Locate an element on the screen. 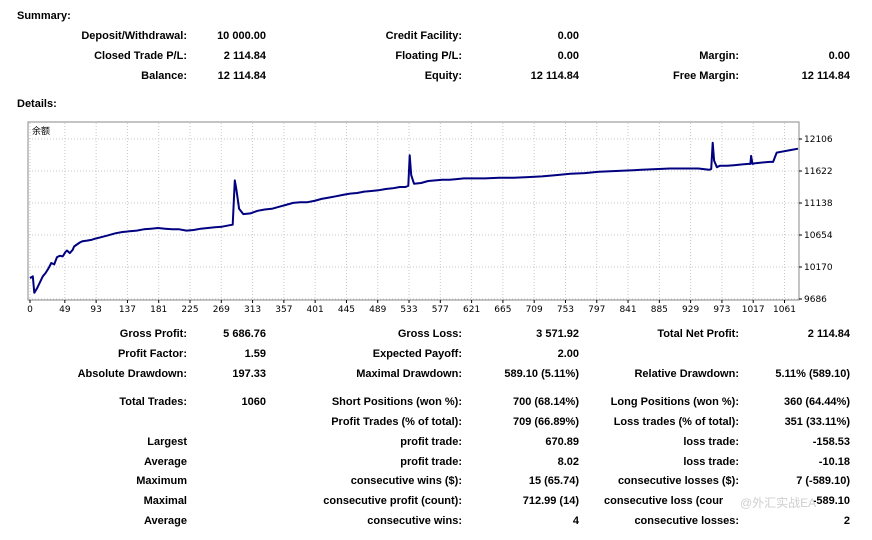 The width and height of the screenshot is (872, 540). x-tick-label: 269 is located at coordinates (221, 310).